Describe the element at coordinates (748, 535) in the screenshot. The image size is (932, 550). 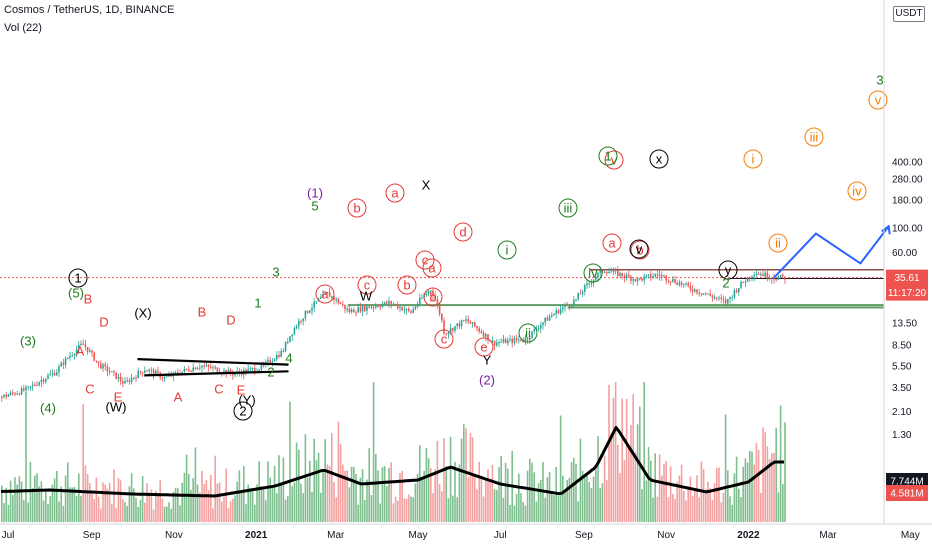
I see `time-tick-label: 2022` at that location.